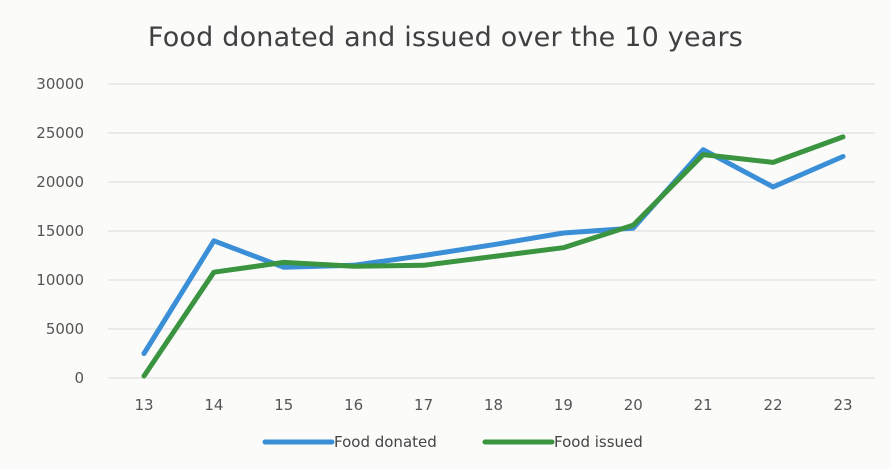 This screenshot has height=469, width=891. What do you see at coordinates (773, 405) in the screenshot?
I see `x-tick-label-22: 22` at bounding box center [773, 405].